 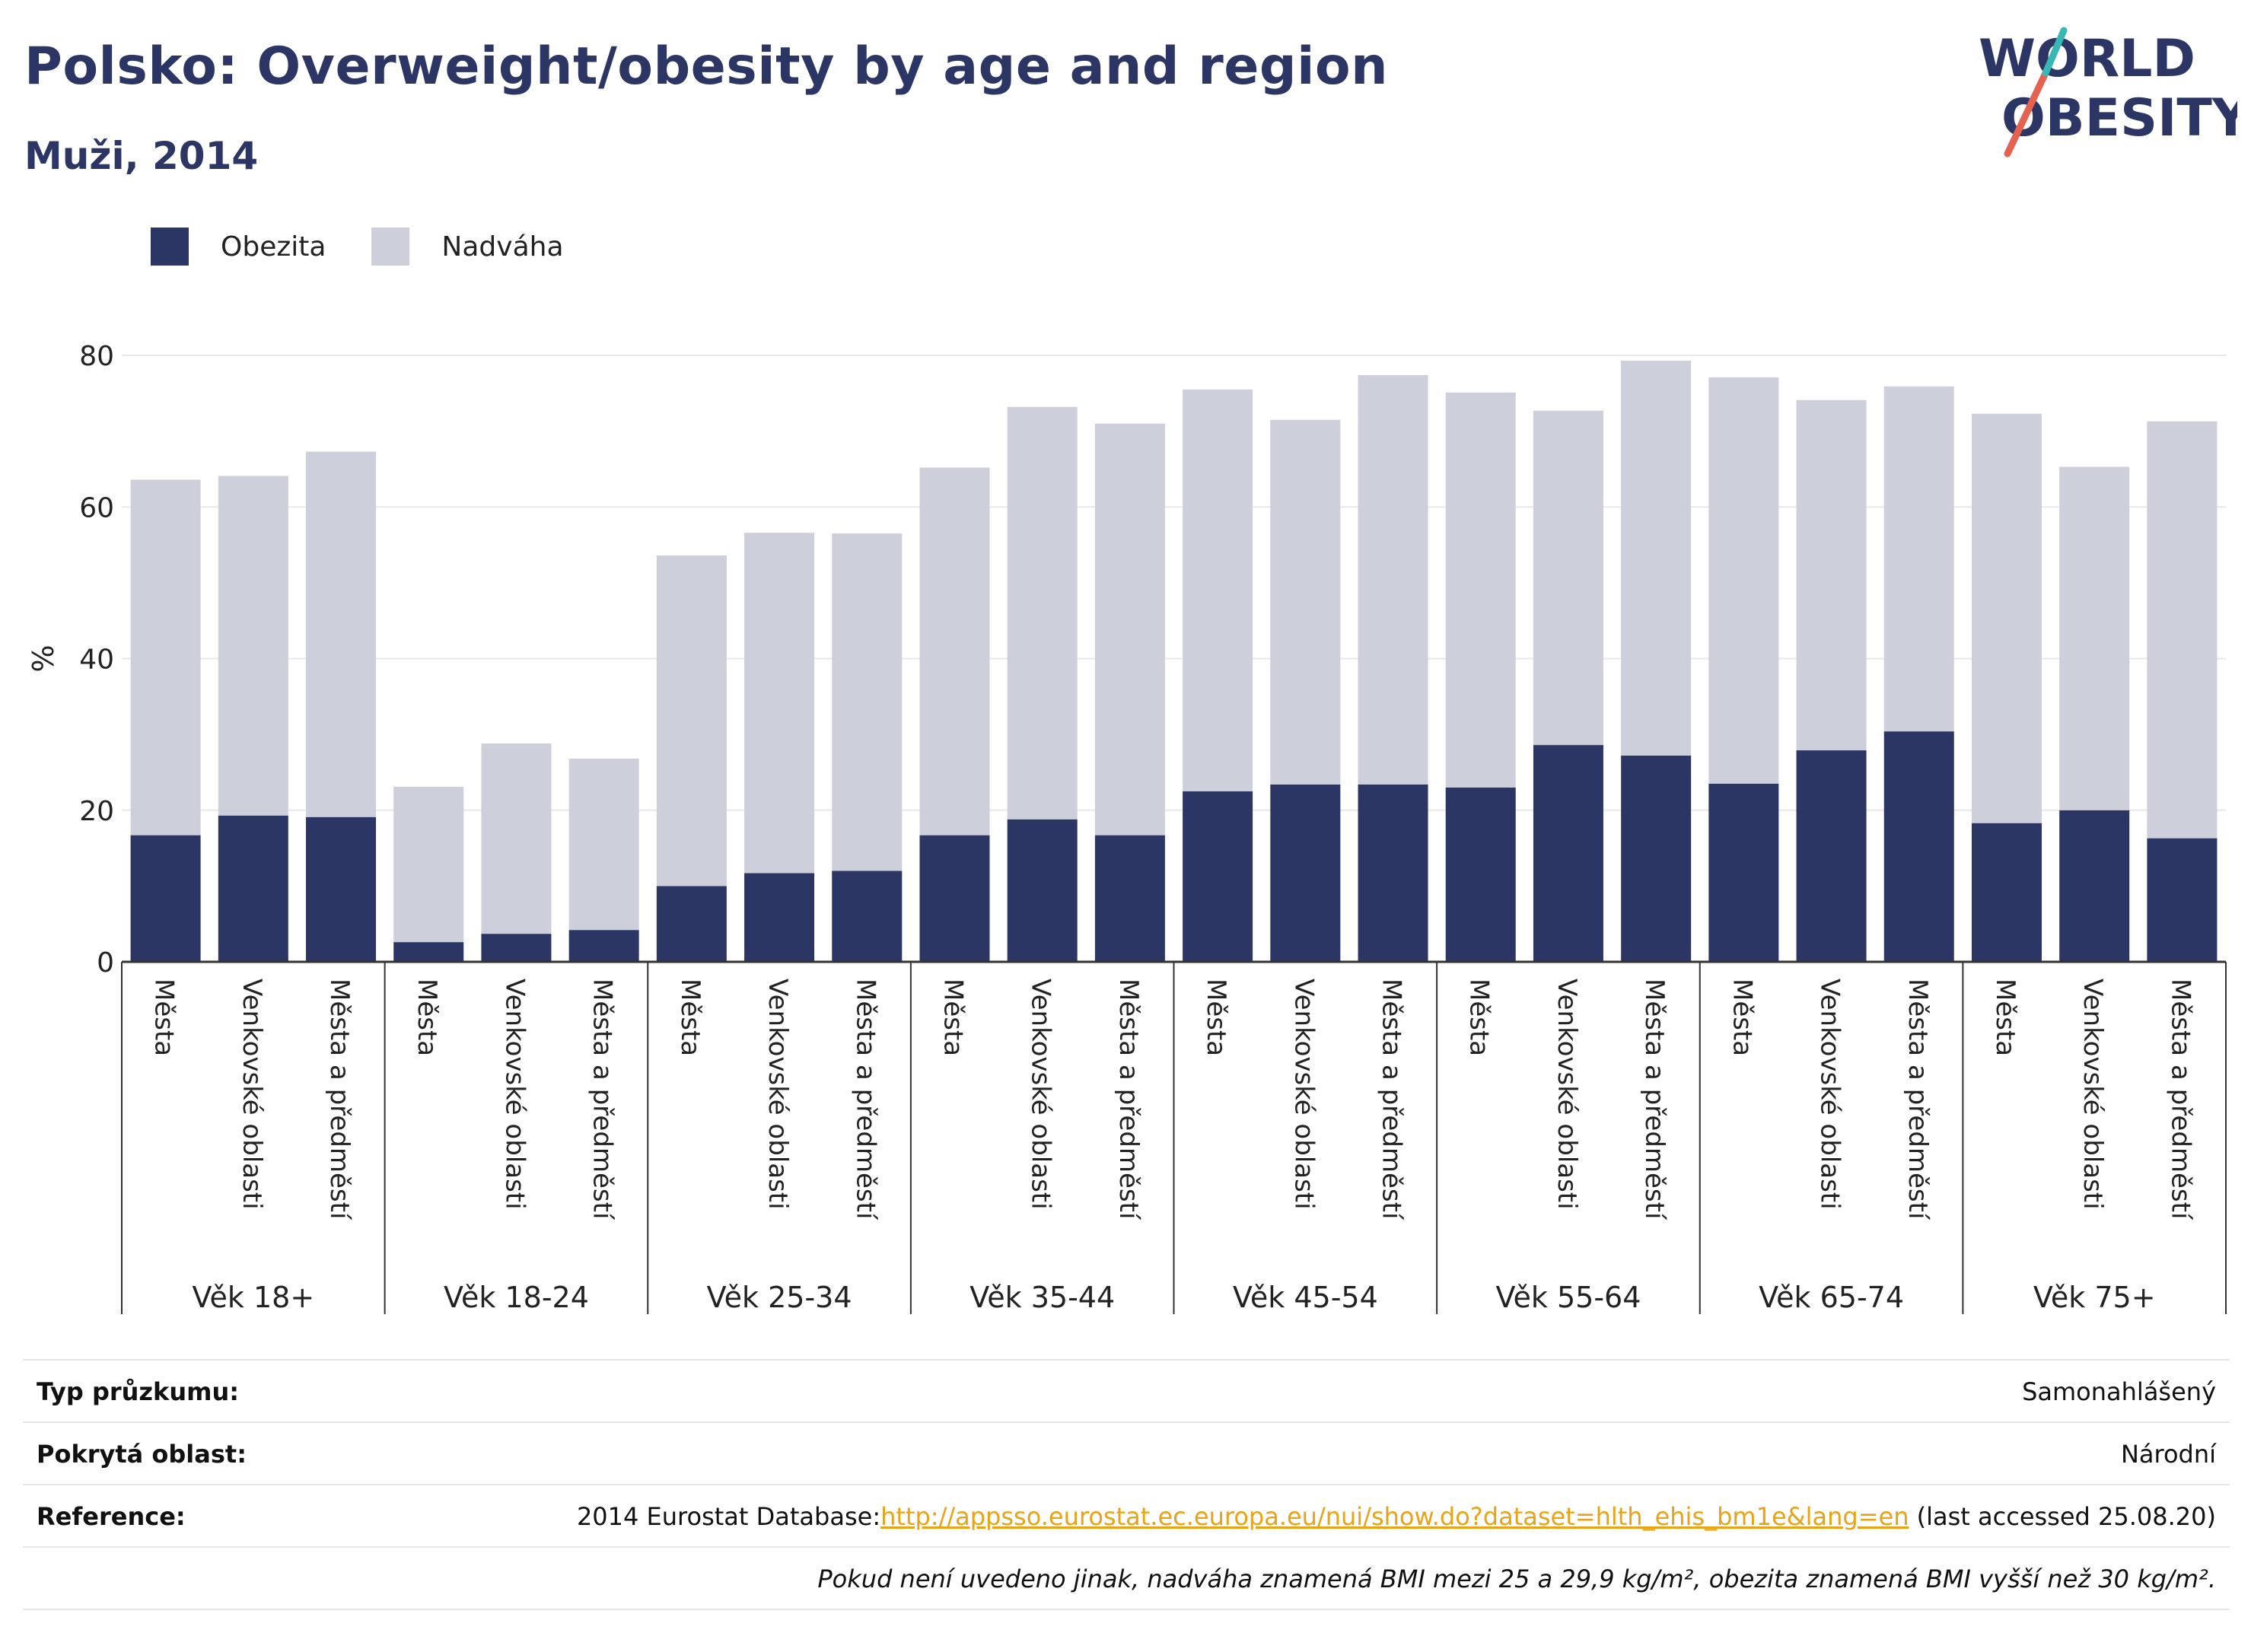 I want to click on legend-swatch-obezita, so click(x=170, y=247).